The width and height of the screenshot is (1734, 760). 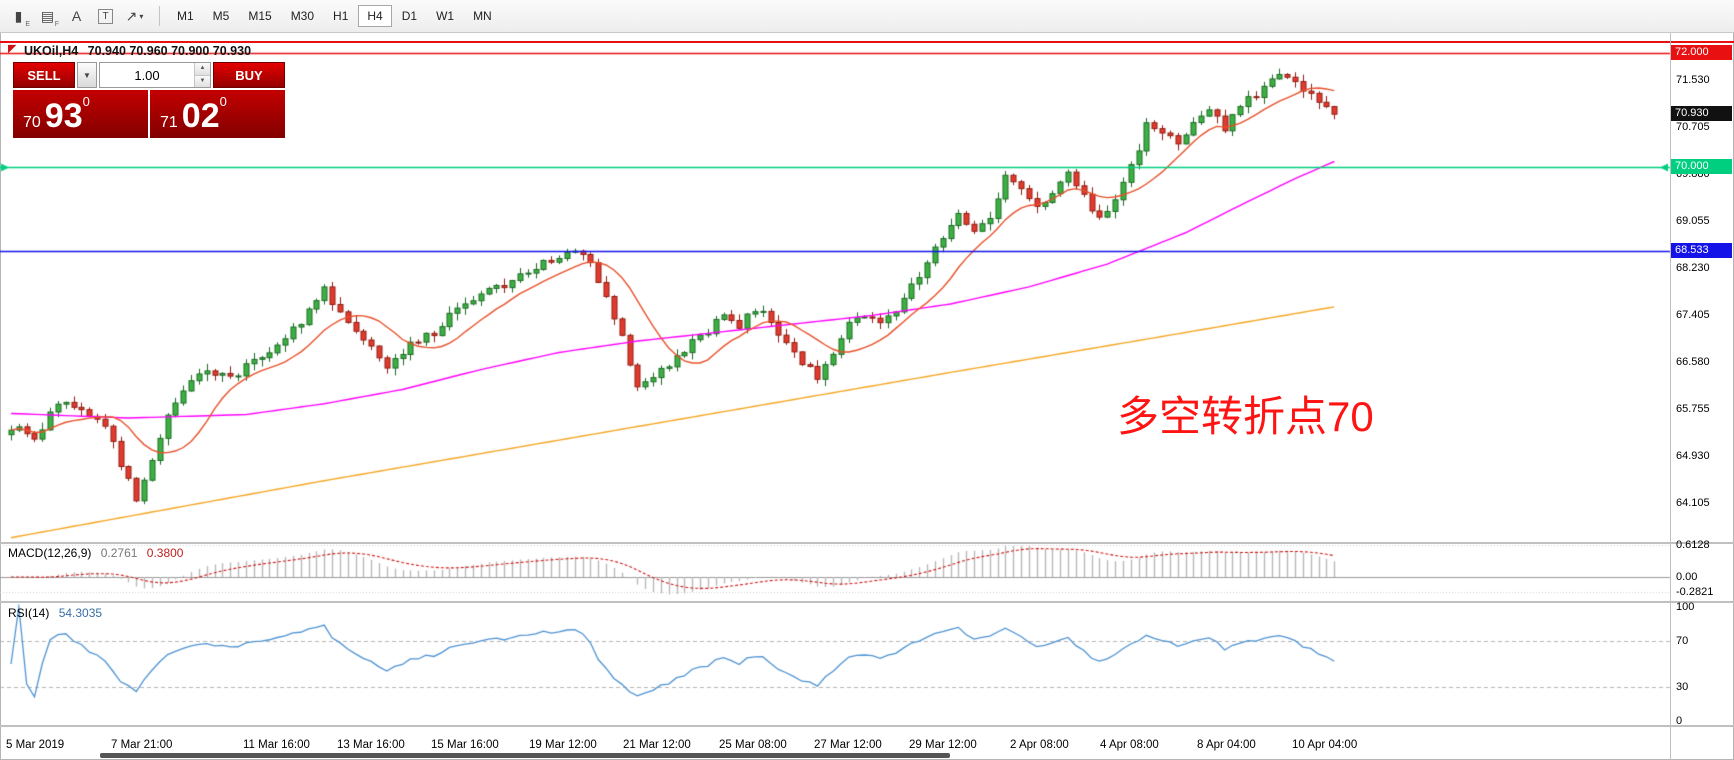 What do you see at coordinates (375, 16) in the screenshot?
I see `timeframe-h4: H4` at bounding box center [375, 16].